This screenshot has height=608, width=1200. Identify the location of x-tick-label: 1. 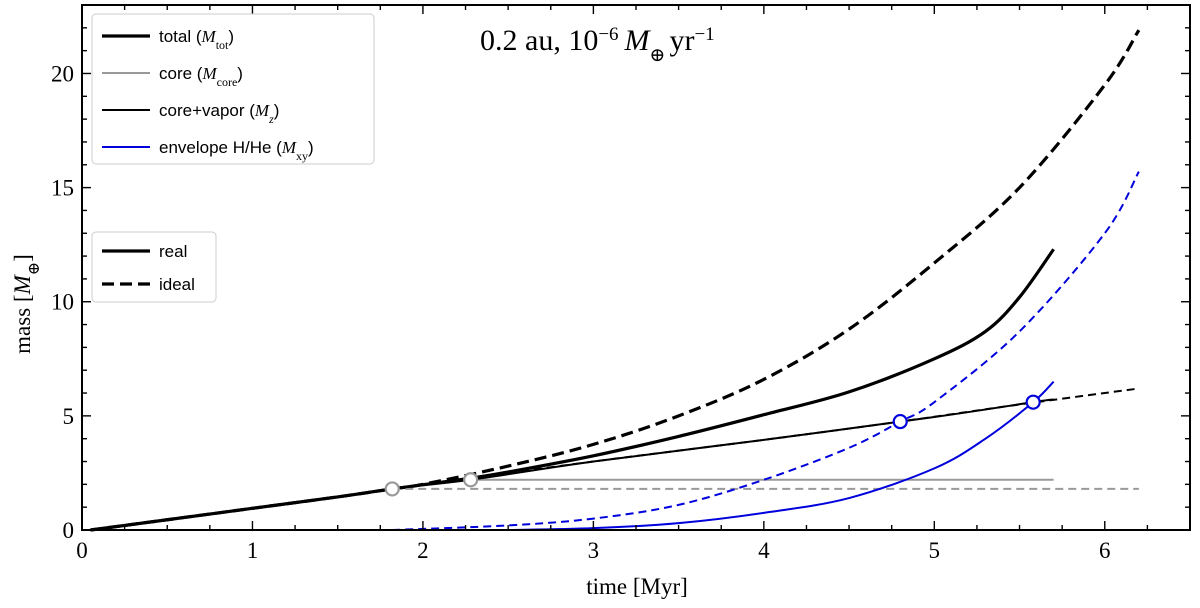
(253, 550).